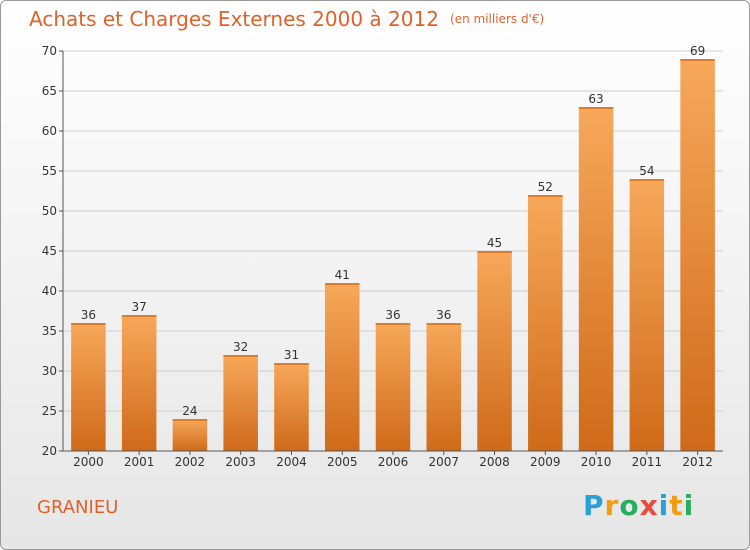 The image size is (750, 550). What do you see at coordinates (291, 355) in the screenshot?
I see `data-label: 31` at bounding box center [291, 355].